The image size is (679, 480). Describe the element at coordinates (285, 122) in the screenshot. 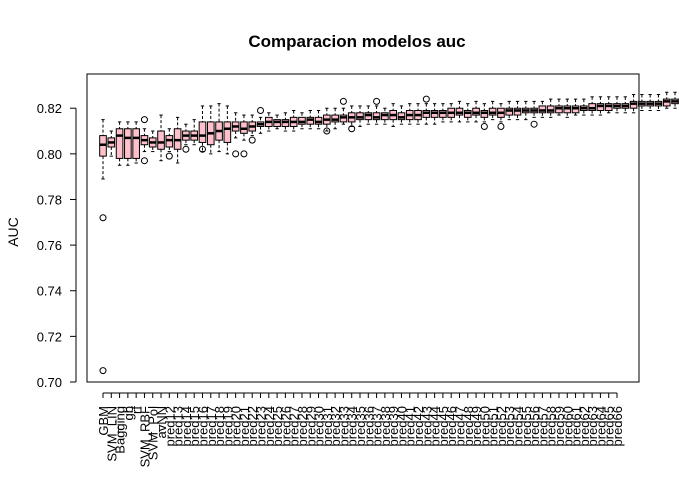

I see `box-pred26` at that location.